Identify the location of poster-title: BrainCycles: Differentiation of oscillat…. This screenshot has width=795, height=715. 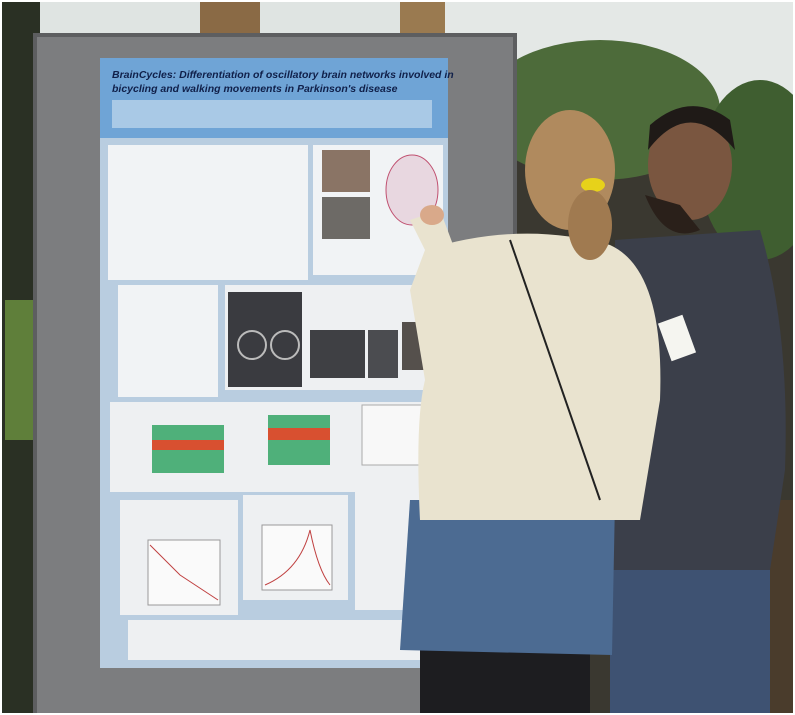
(283, 75).